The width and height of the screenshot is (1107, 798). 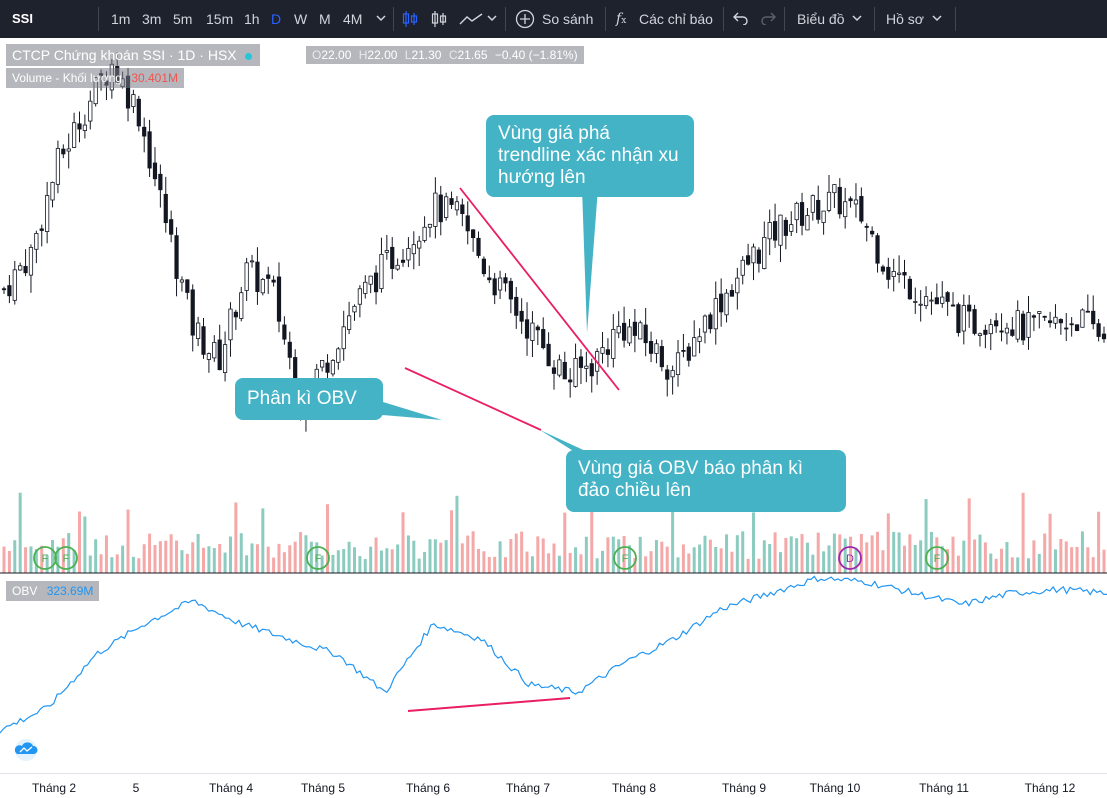 What do you see at coordinates (905, 19) in the screenshot?
I see `profile-menu-button: Hồ sơ` at bounding box center [905, 19].